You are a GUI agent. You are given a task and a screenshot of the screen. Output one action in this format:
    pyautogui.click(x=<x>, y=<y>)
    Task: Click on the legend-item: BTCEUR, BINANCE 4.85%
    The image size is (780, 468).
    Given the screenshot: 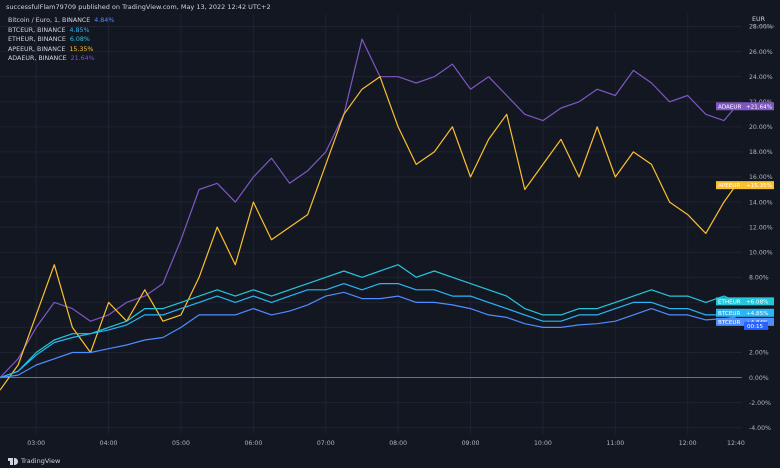 What is the action you would take?
    pyautogui.click(x=61, y=31)
    